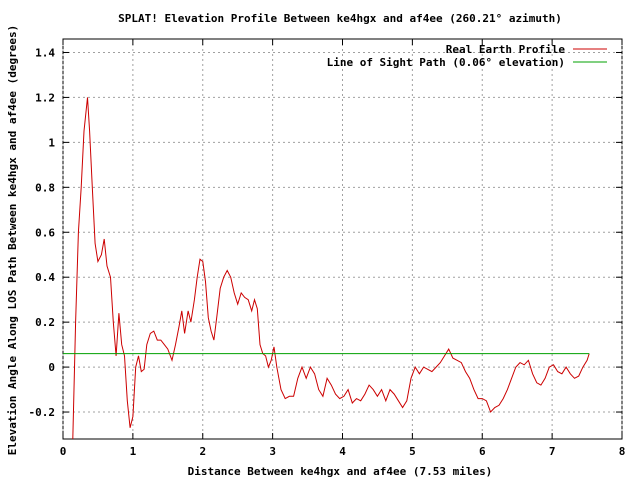 The width and height of the screenshot is (640, 480). I want to click on legend-label: Line of Sight Path (0.06° elevation), so click(446, 62).